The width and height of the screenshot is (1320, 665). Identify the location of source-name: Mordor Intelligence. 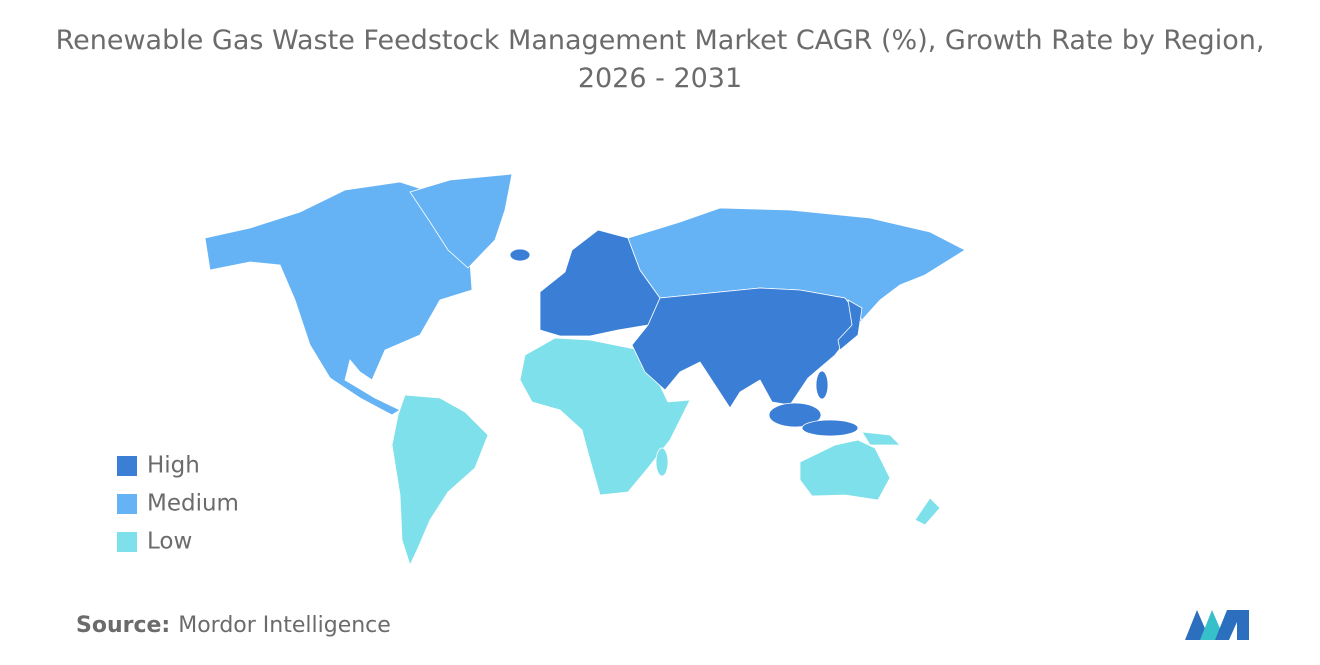
(284, 625).